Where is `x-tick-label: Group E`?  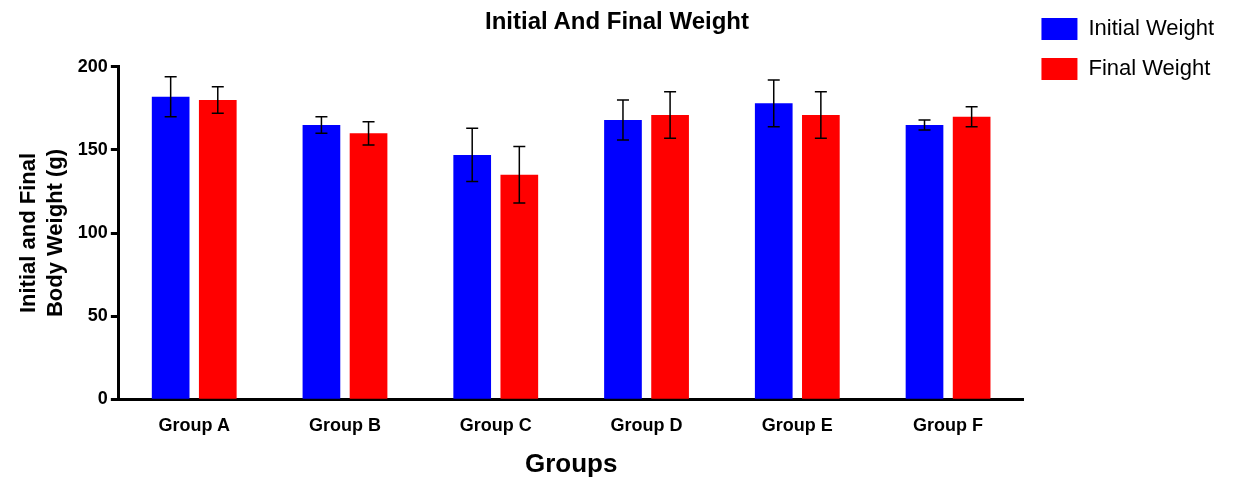 x-tick-label: Group E is located at coordinates (797, 424).